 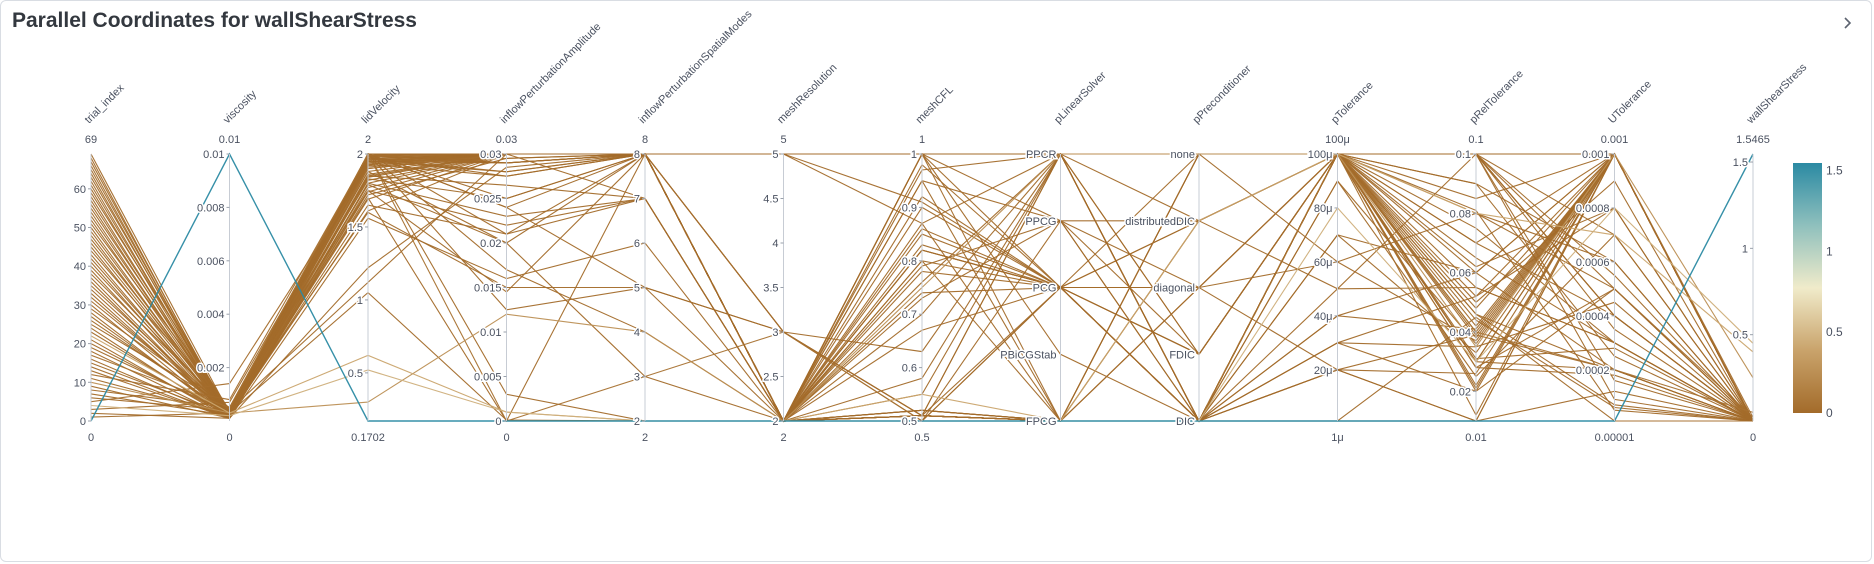 I want to click on axis-lidVelocity: lidVelocity 2 0.1702 0.5 1 1.5 2, so click(x=374, y=263).